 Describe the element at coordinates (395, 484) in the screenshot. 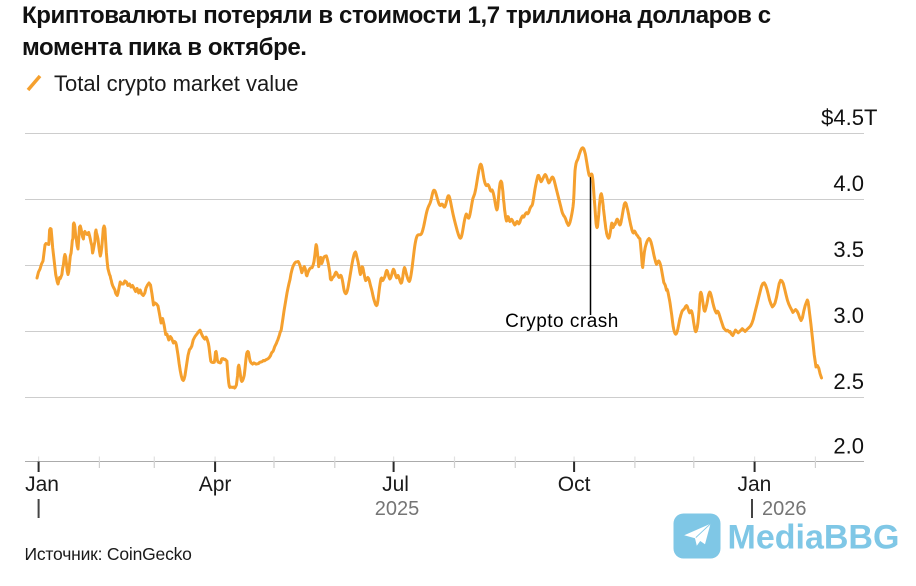

I see `svg-text: Jul` at that location.